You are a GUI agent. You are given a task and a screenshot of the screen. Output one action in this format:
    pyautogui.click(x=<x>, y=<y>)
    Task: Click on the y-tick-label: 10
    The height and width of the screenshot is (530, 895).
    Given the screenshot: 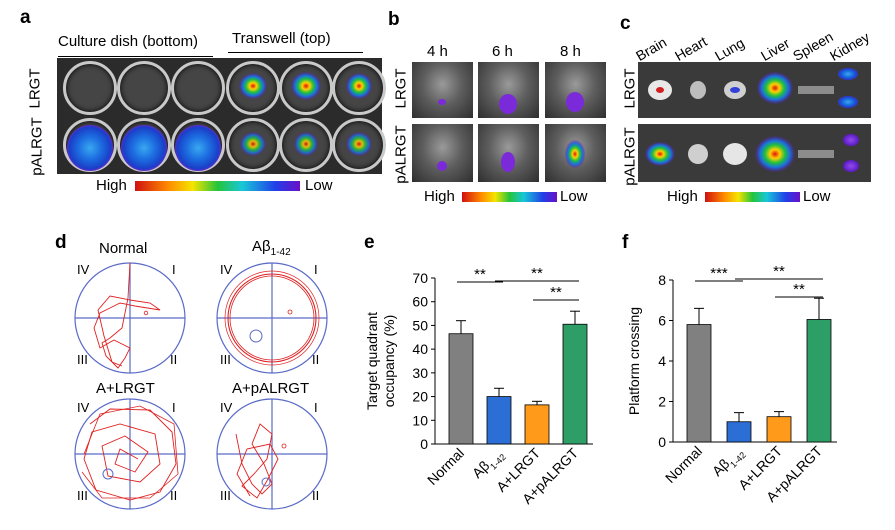 What is the action you would take?
    pyautogui.click(x=420, y=420)
    